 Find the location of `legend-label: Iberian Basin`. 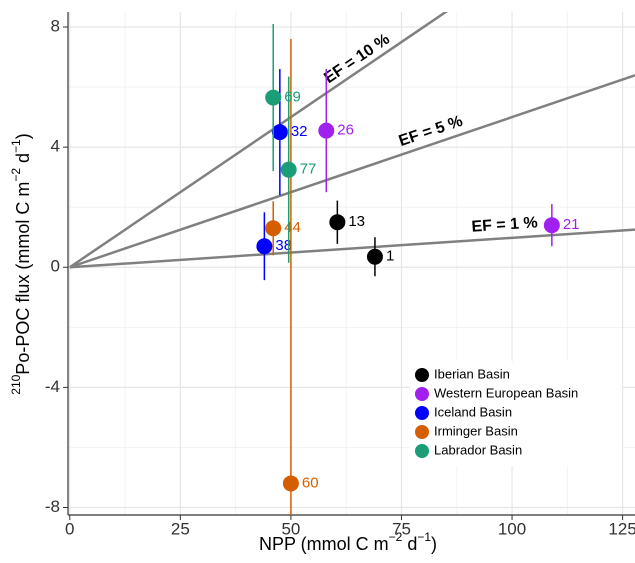

legend-label: Iberian Basin is located at coordinates (472, 373).